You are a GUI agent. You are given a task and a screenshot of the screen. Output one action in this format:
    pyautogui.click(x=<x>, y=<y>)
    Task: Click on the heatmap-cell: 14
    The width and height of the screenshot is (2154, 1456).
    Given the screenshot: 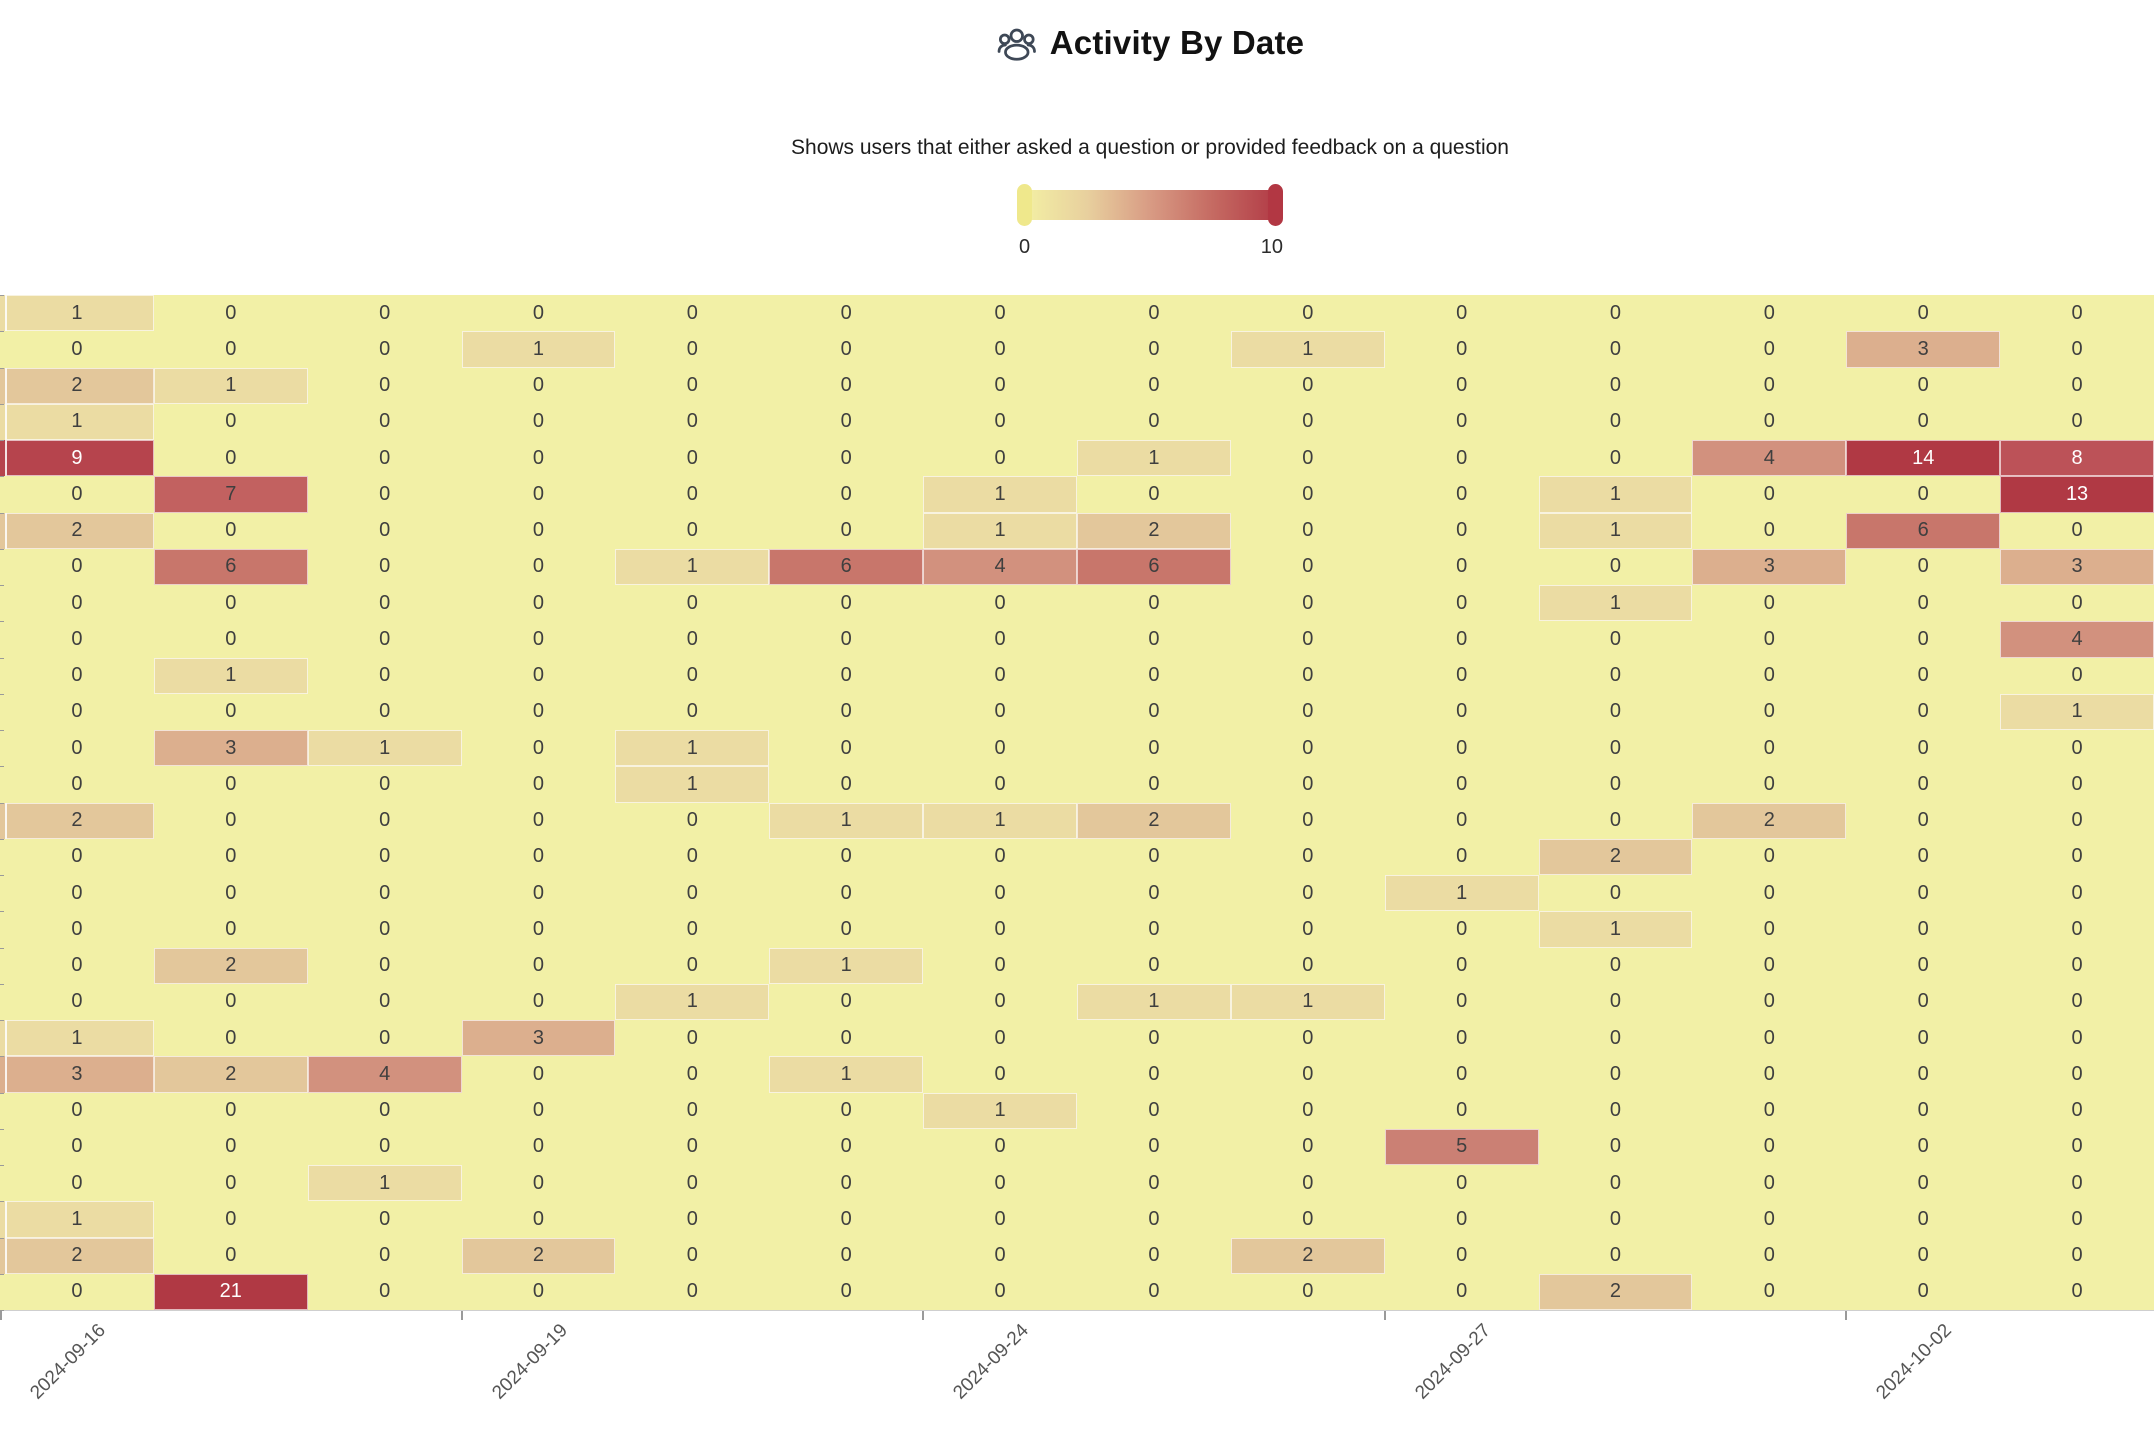 What is the action you would take?
    pyautogui.click(x=1923, y=458)
    